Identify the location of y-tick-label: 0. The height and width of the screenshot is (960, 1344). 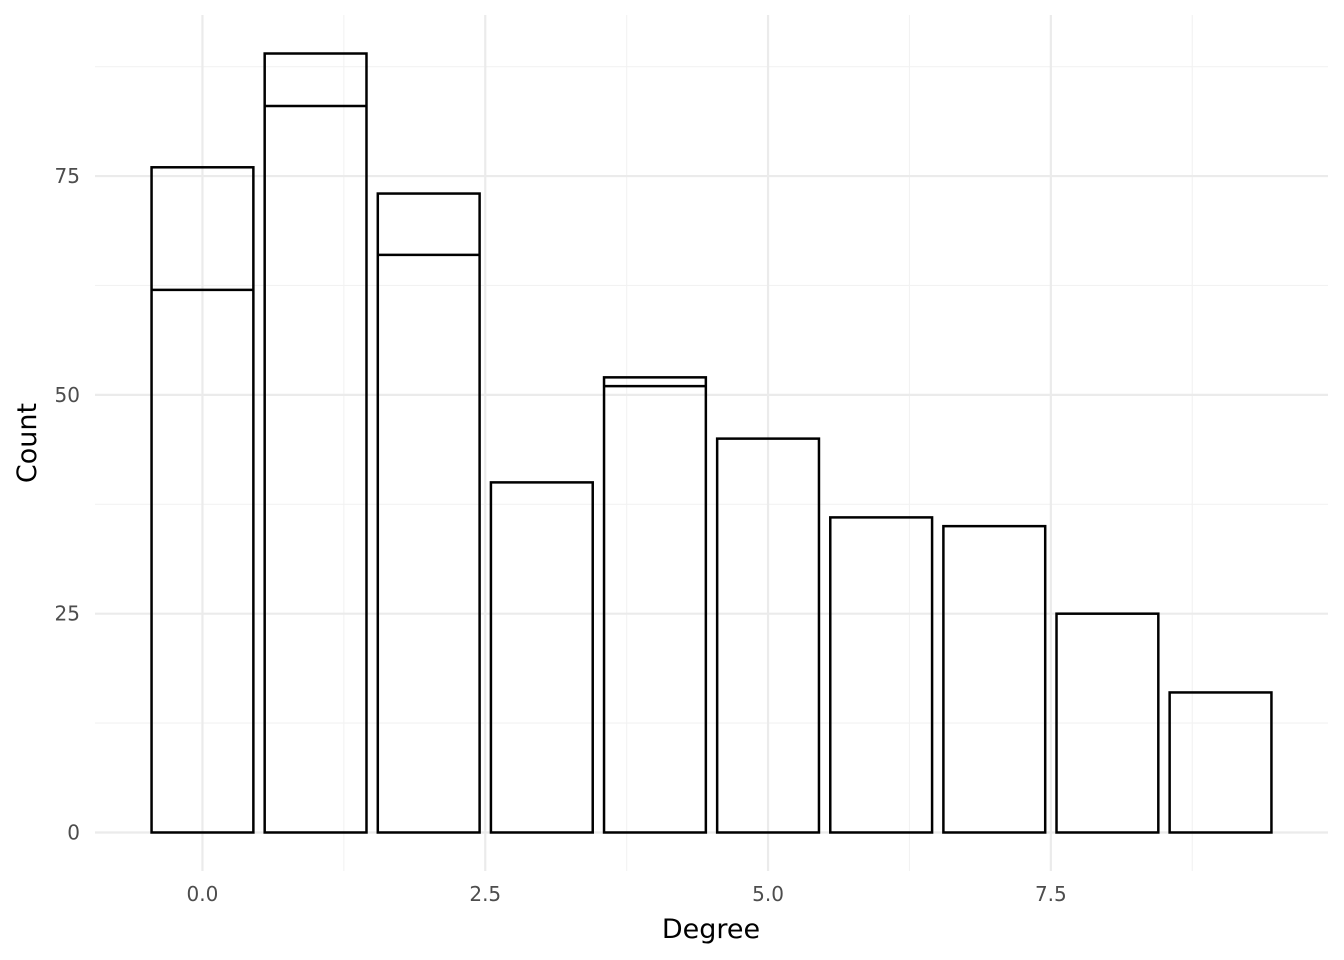
(73, 832).